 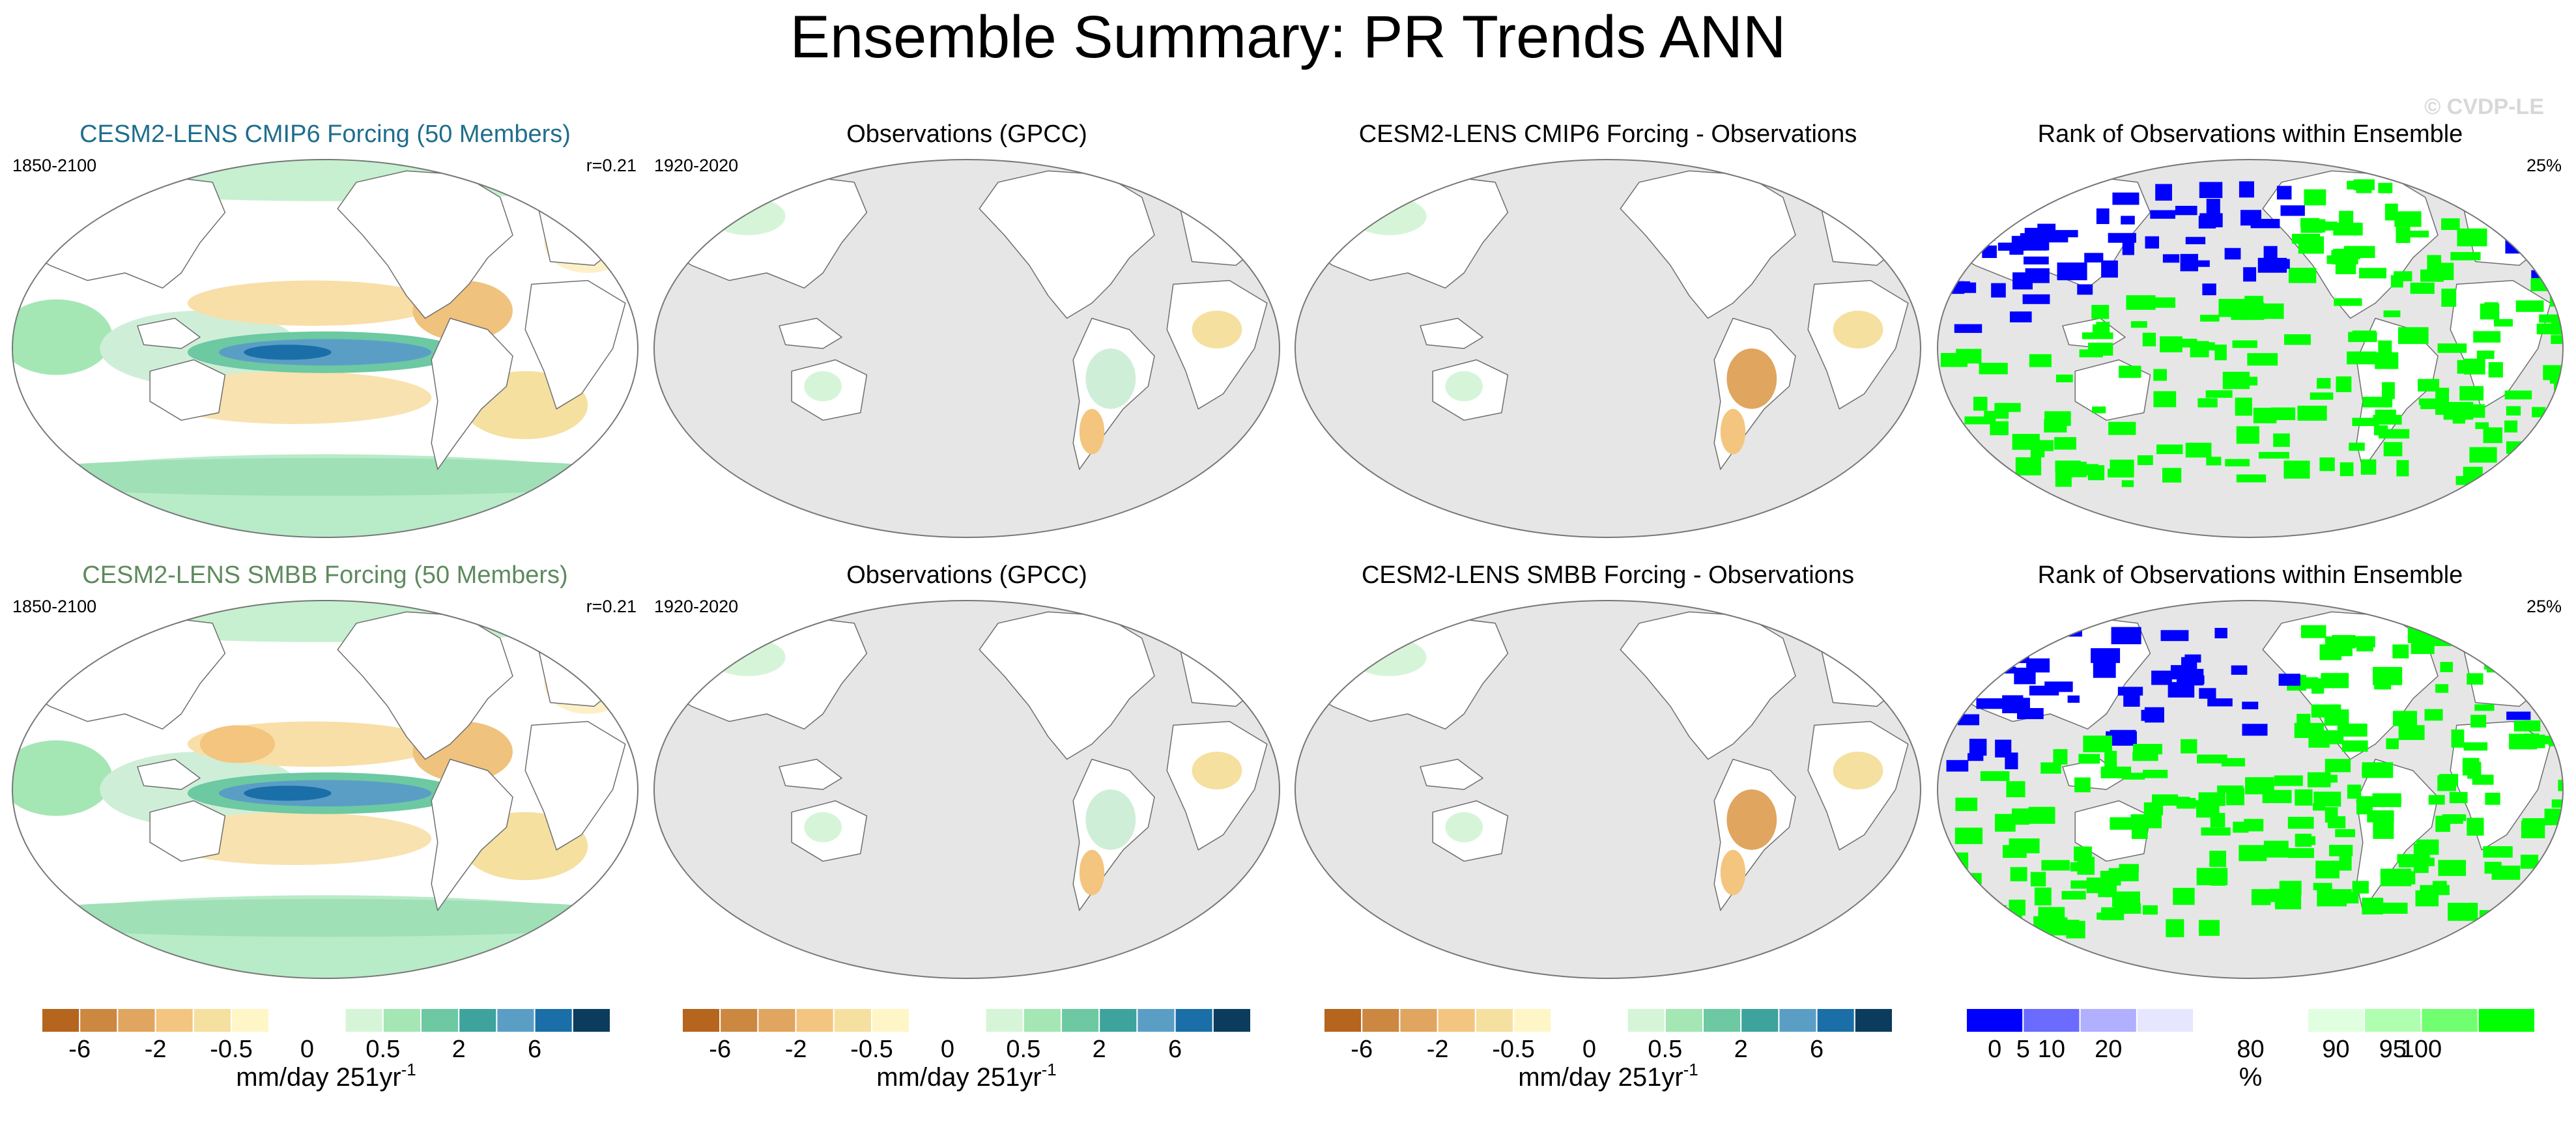 I want to click on siberia-wet, so click(x=748, y=657).